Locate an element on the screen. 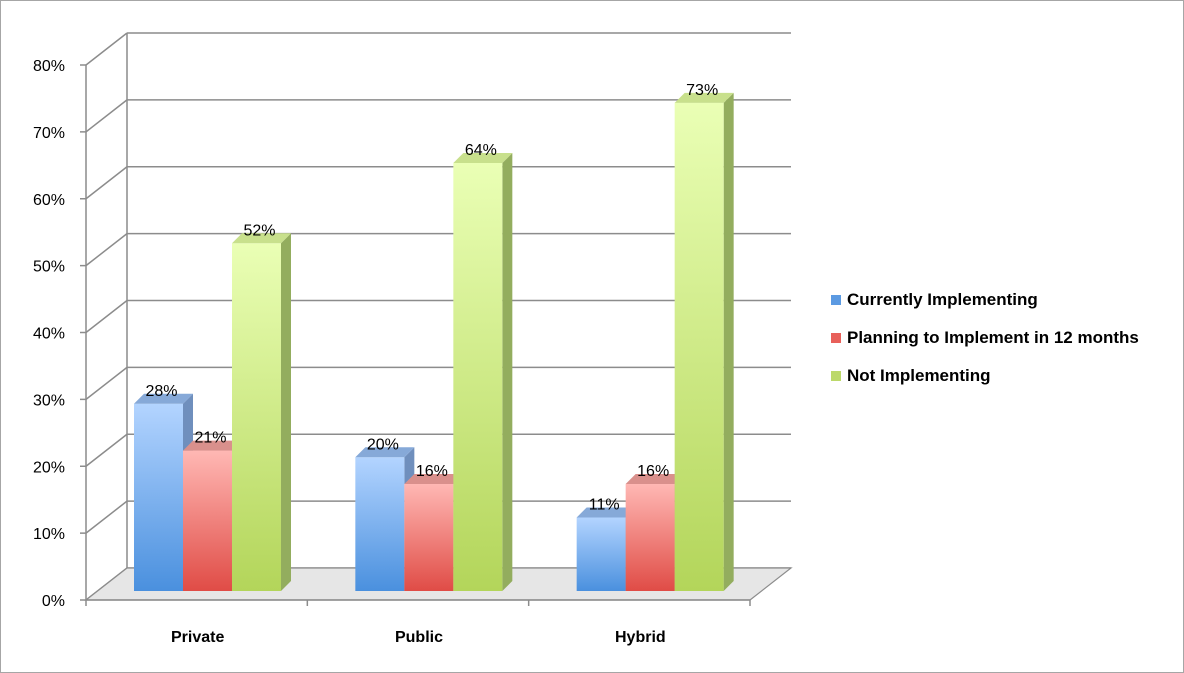  data-label: 11% is located at coordinates (604, 504).